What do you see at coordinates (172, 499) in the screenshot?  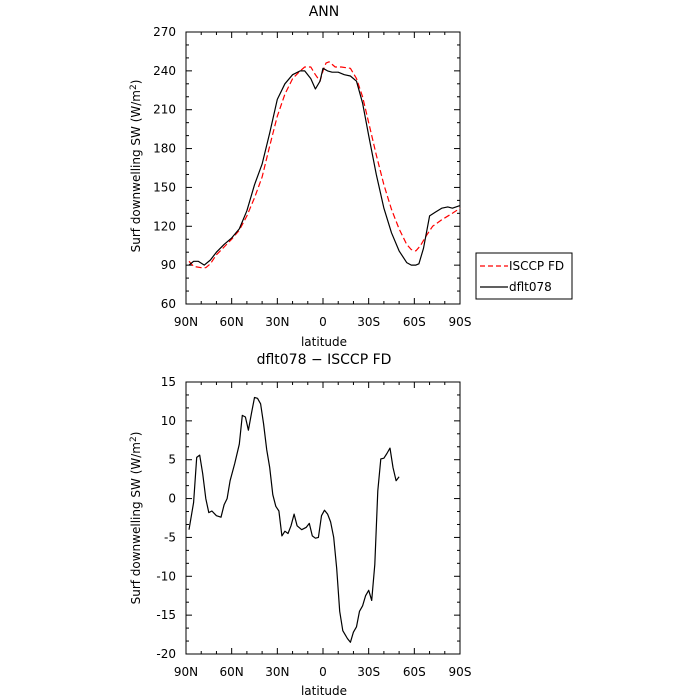 I see `bottom-y-tick-label: 0` at bounding box center [172, 499].